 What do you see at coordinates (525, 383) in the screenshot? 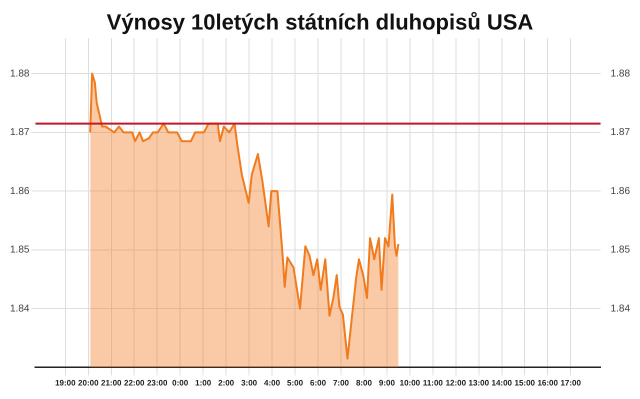
I see `x-tick-label: 15:00` at bounding box center [525, 383].